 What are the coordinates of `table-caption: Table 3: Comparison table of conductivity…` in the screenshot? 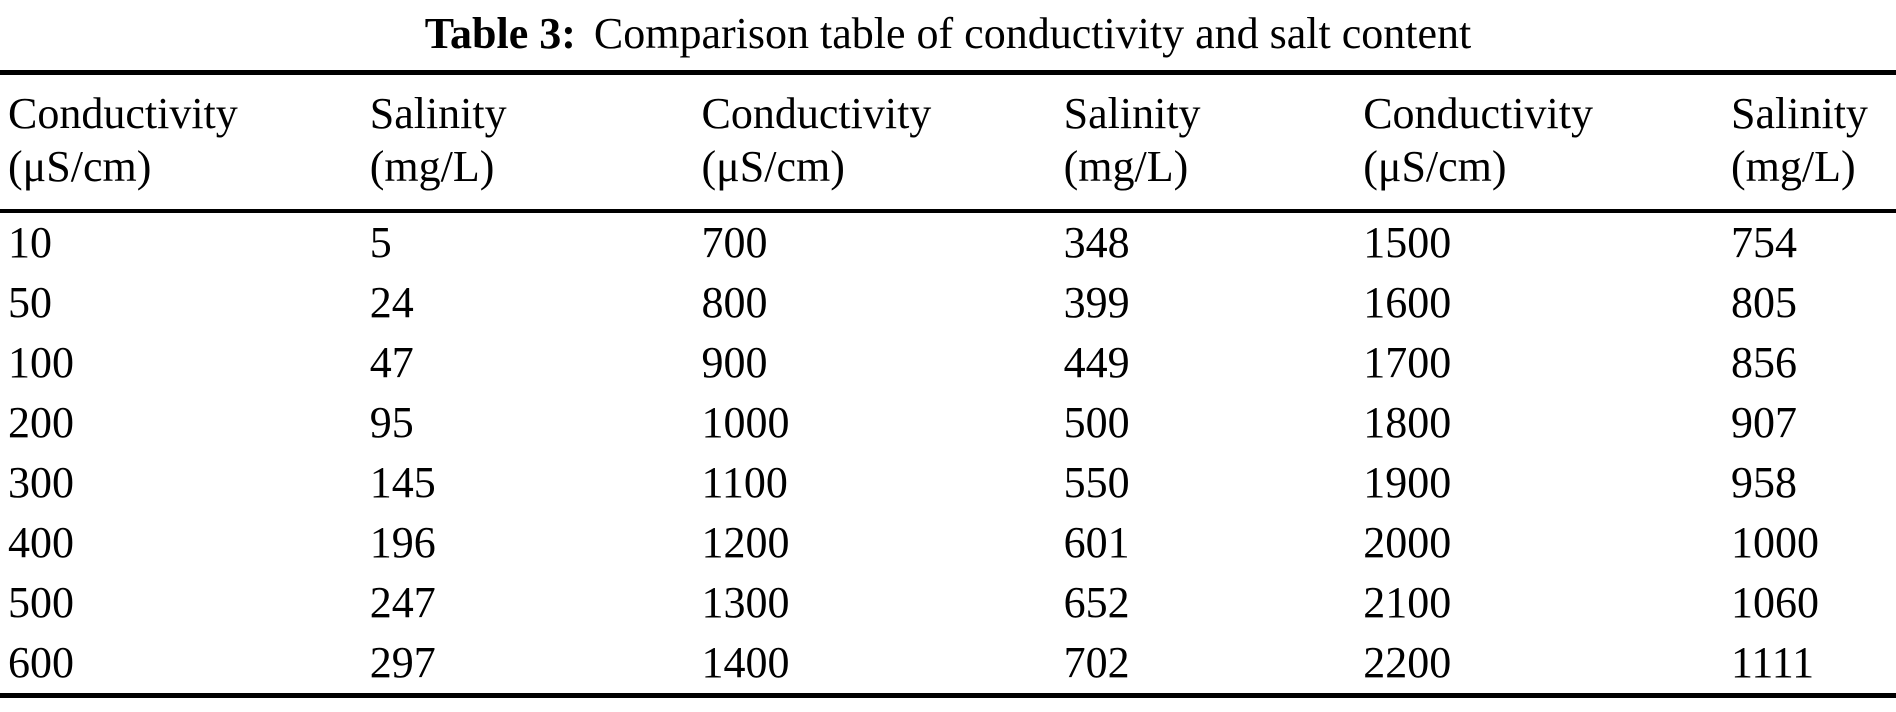 It's located at (948, 35).